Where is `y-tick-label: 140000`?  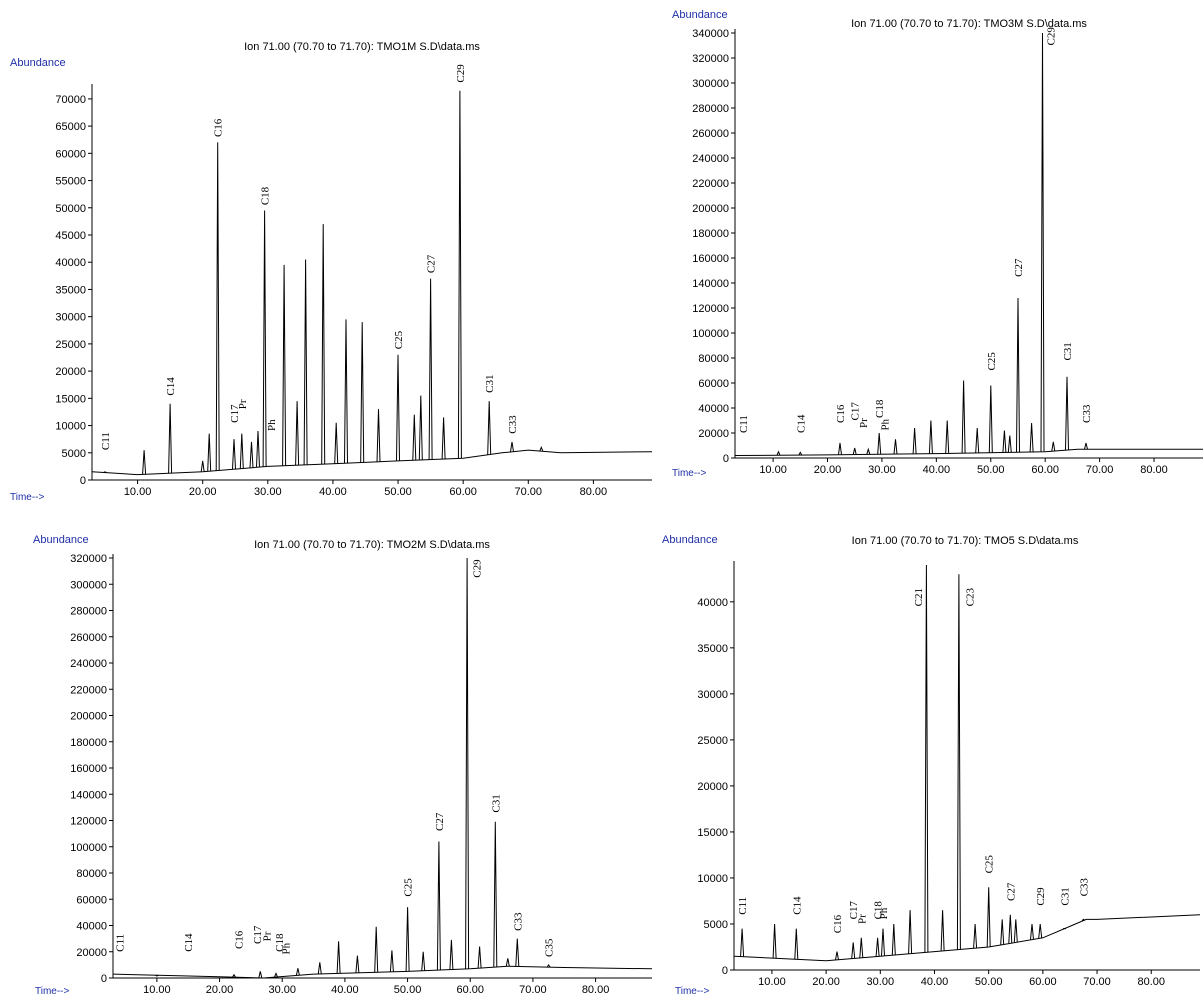
y-tick-label: 140000 is located at coordinates (88, 795).